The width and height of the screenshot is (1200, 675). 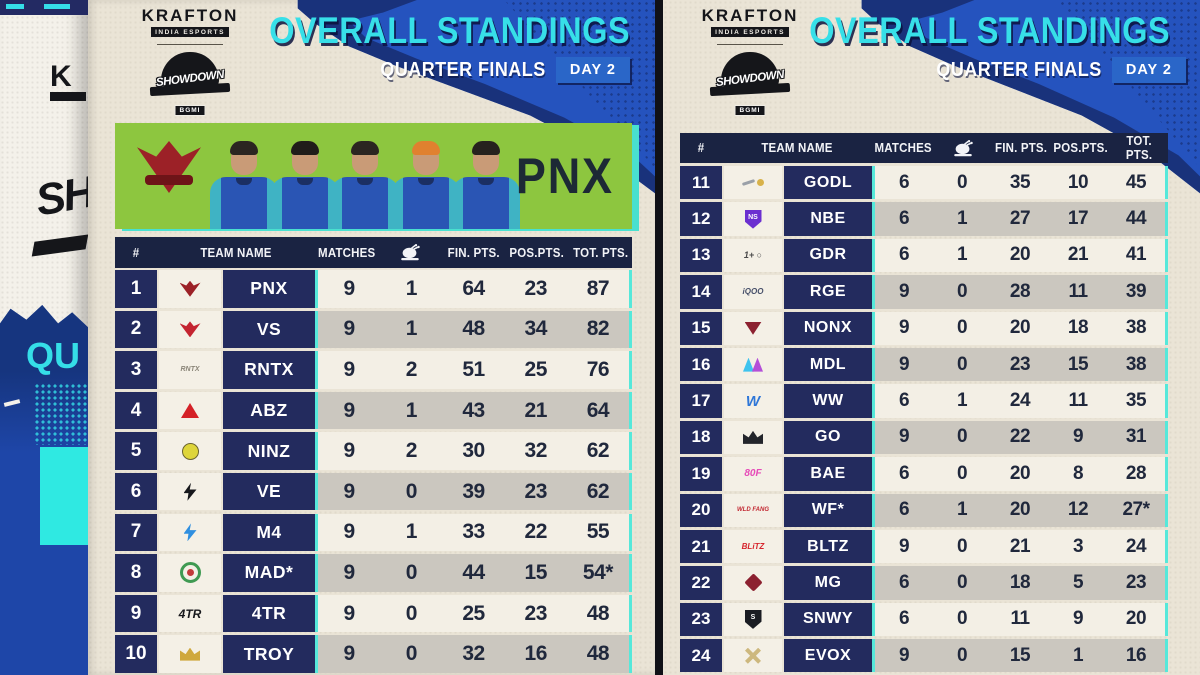 What do you see at coordinates (1136, 546) in the screenshot?
I see `stat-tot: 24` at bounding box center [1136, 546].